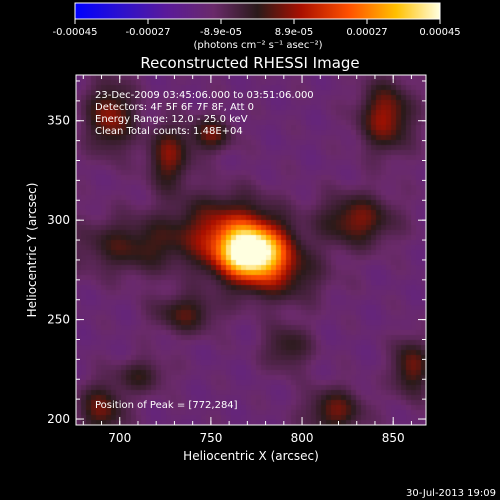 The image size is (500, 500). Describe the element at coordinates (366, 32) in the screenshot. I see `colorbar-tick-label: 0.00027` at that location.